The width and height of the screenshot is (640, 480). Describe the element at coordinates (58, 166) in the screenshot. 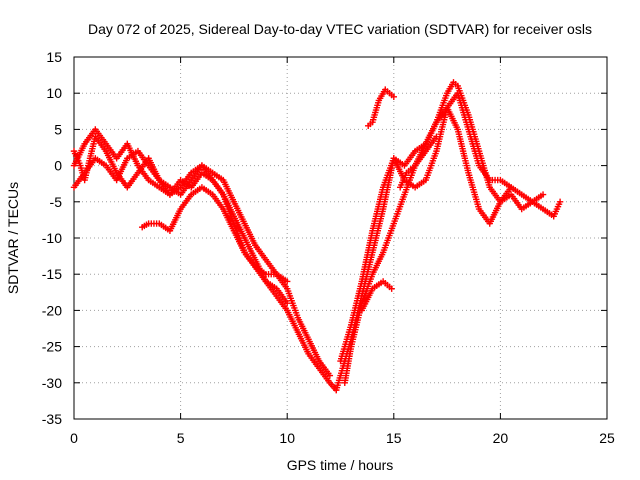

I see `y-tick-label: 0` at that location.